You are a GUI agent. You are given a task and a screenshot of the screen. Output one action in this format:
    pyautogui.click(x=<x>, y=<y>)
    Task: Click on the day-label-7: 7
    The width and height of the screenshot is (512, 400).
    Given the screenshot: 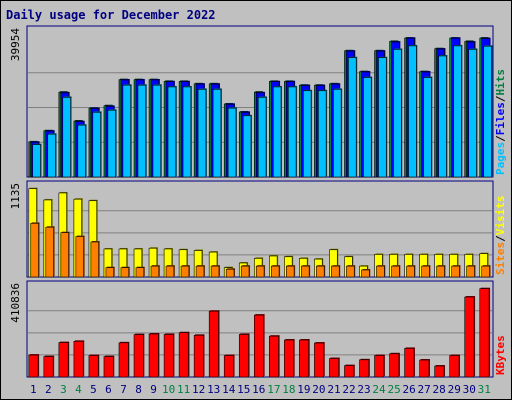 What is the action you would take?
    pyautogui.click(x=123, y=389)
    